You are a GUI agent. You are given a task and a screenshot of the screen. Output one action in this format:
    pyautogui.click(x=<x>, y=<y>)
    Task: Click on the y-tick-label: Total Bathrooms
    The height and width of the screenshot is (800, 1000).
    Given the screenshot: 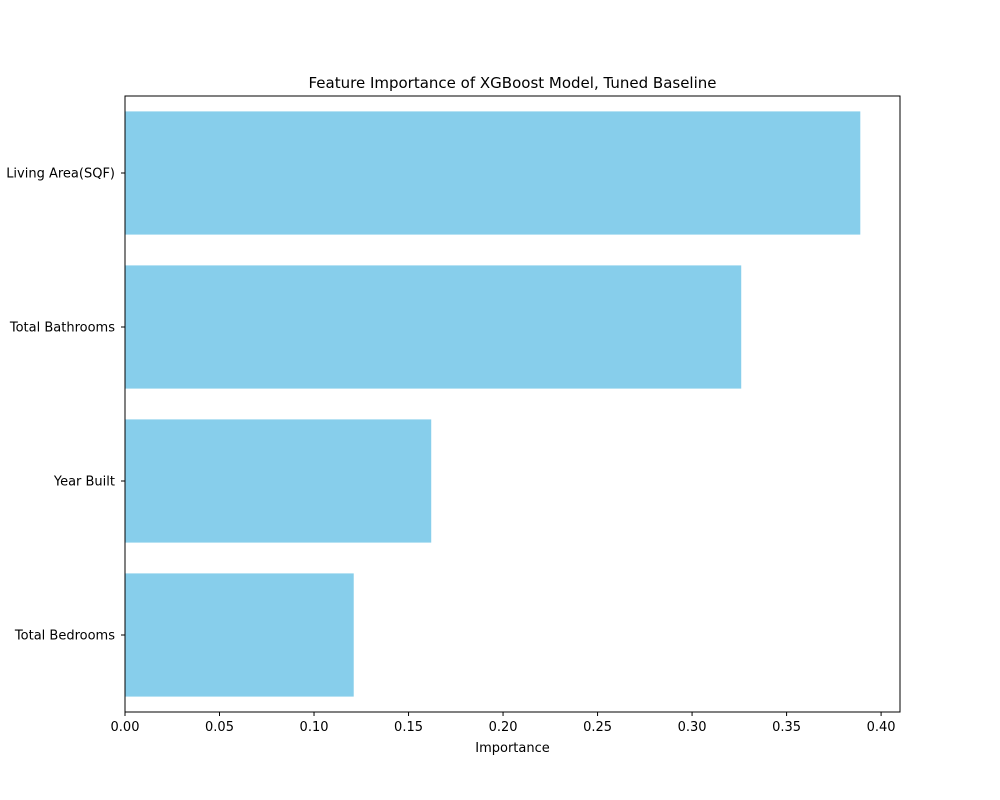 What is the action you would take?
    pyautogui.click(x=62, y=328)
    